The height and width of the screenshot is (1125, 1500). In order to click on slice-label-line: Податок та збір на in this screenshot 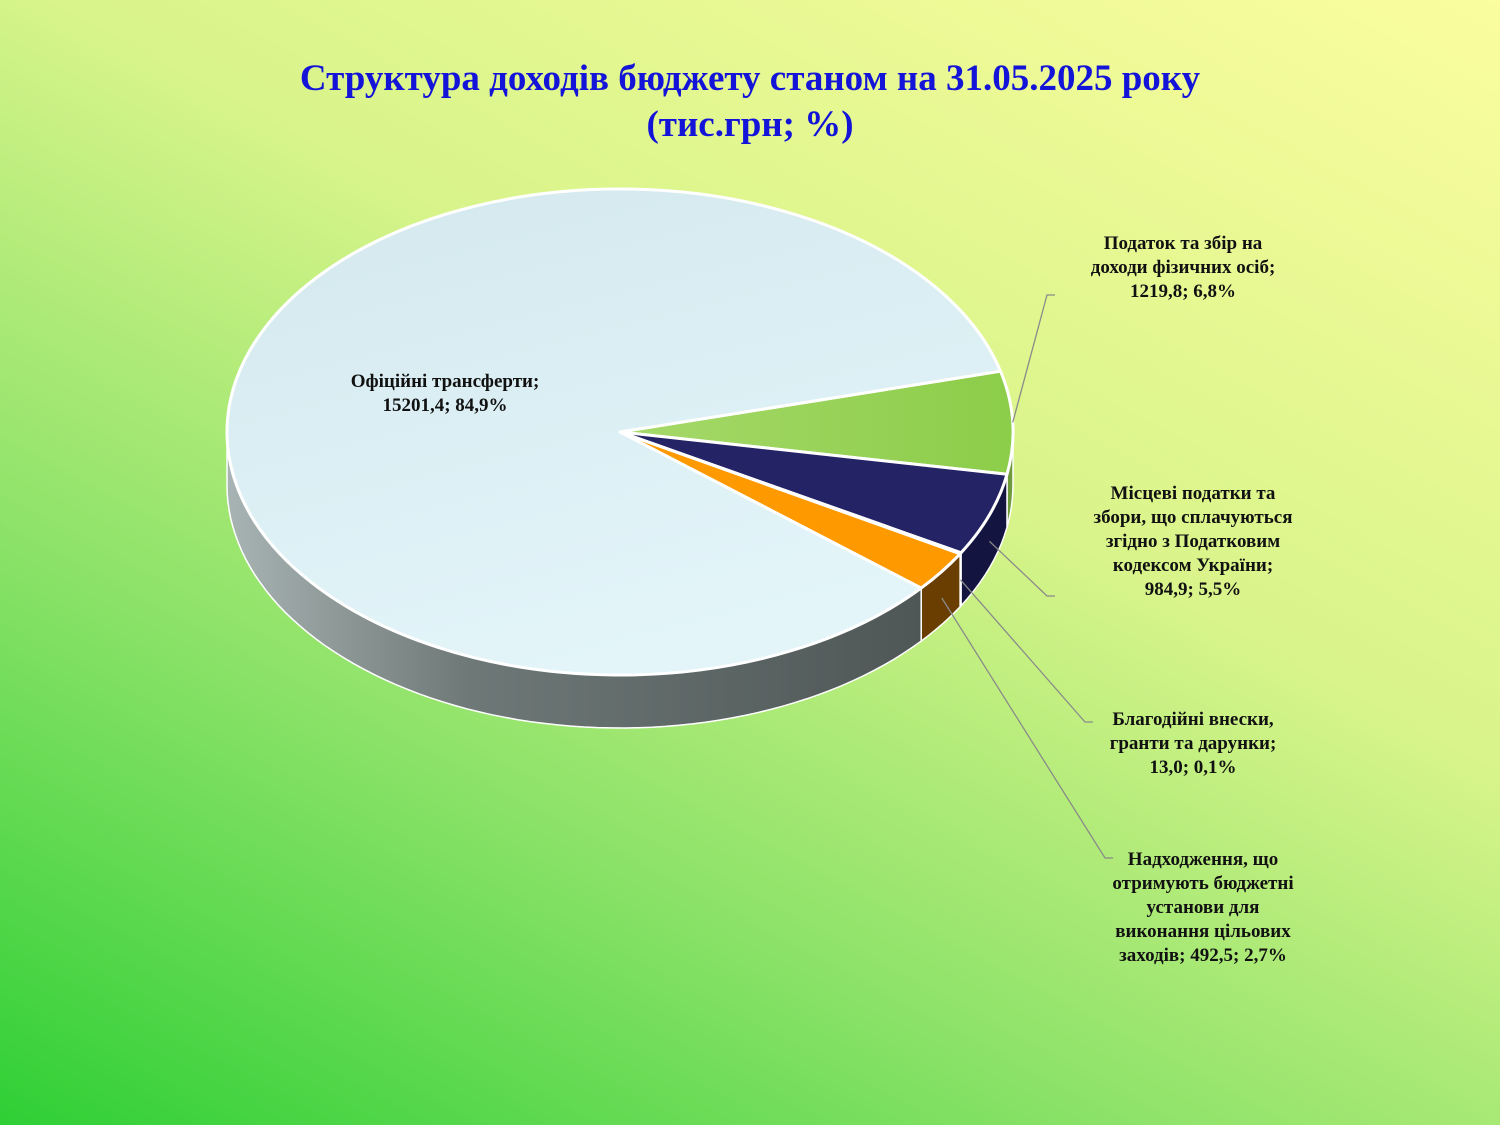, I will do `click(1183, 243)`.